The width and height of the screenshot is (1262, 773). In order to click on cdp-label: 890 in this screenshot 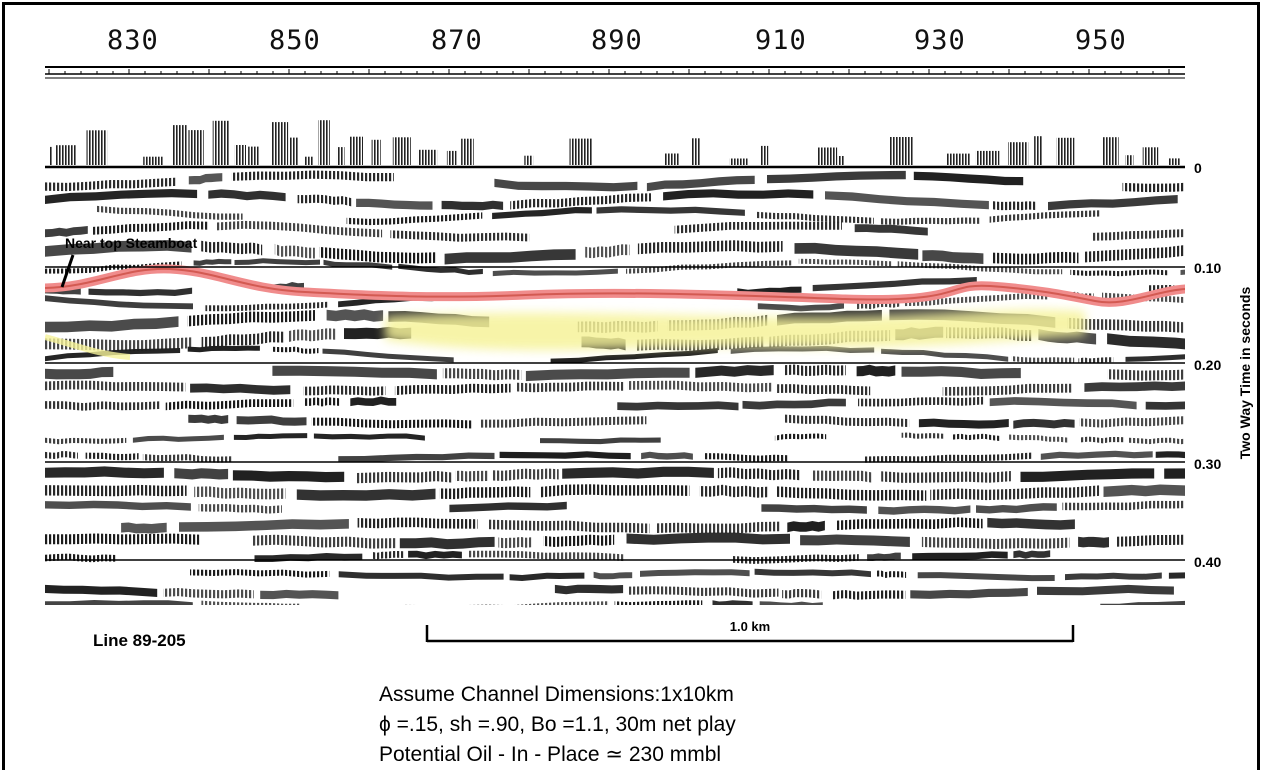, I will do `click(617, 40)`.